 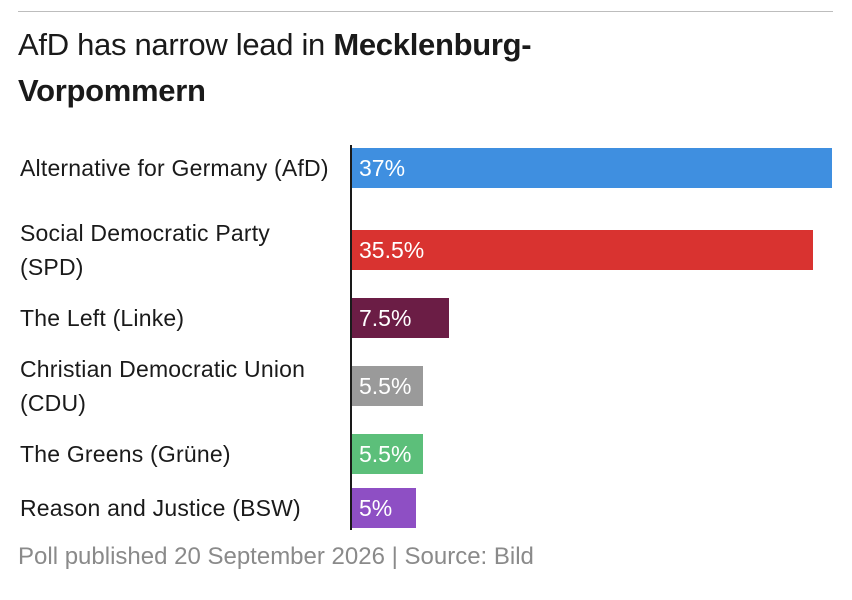 I want to click on bar: 5%, so click(x=383, y=508).